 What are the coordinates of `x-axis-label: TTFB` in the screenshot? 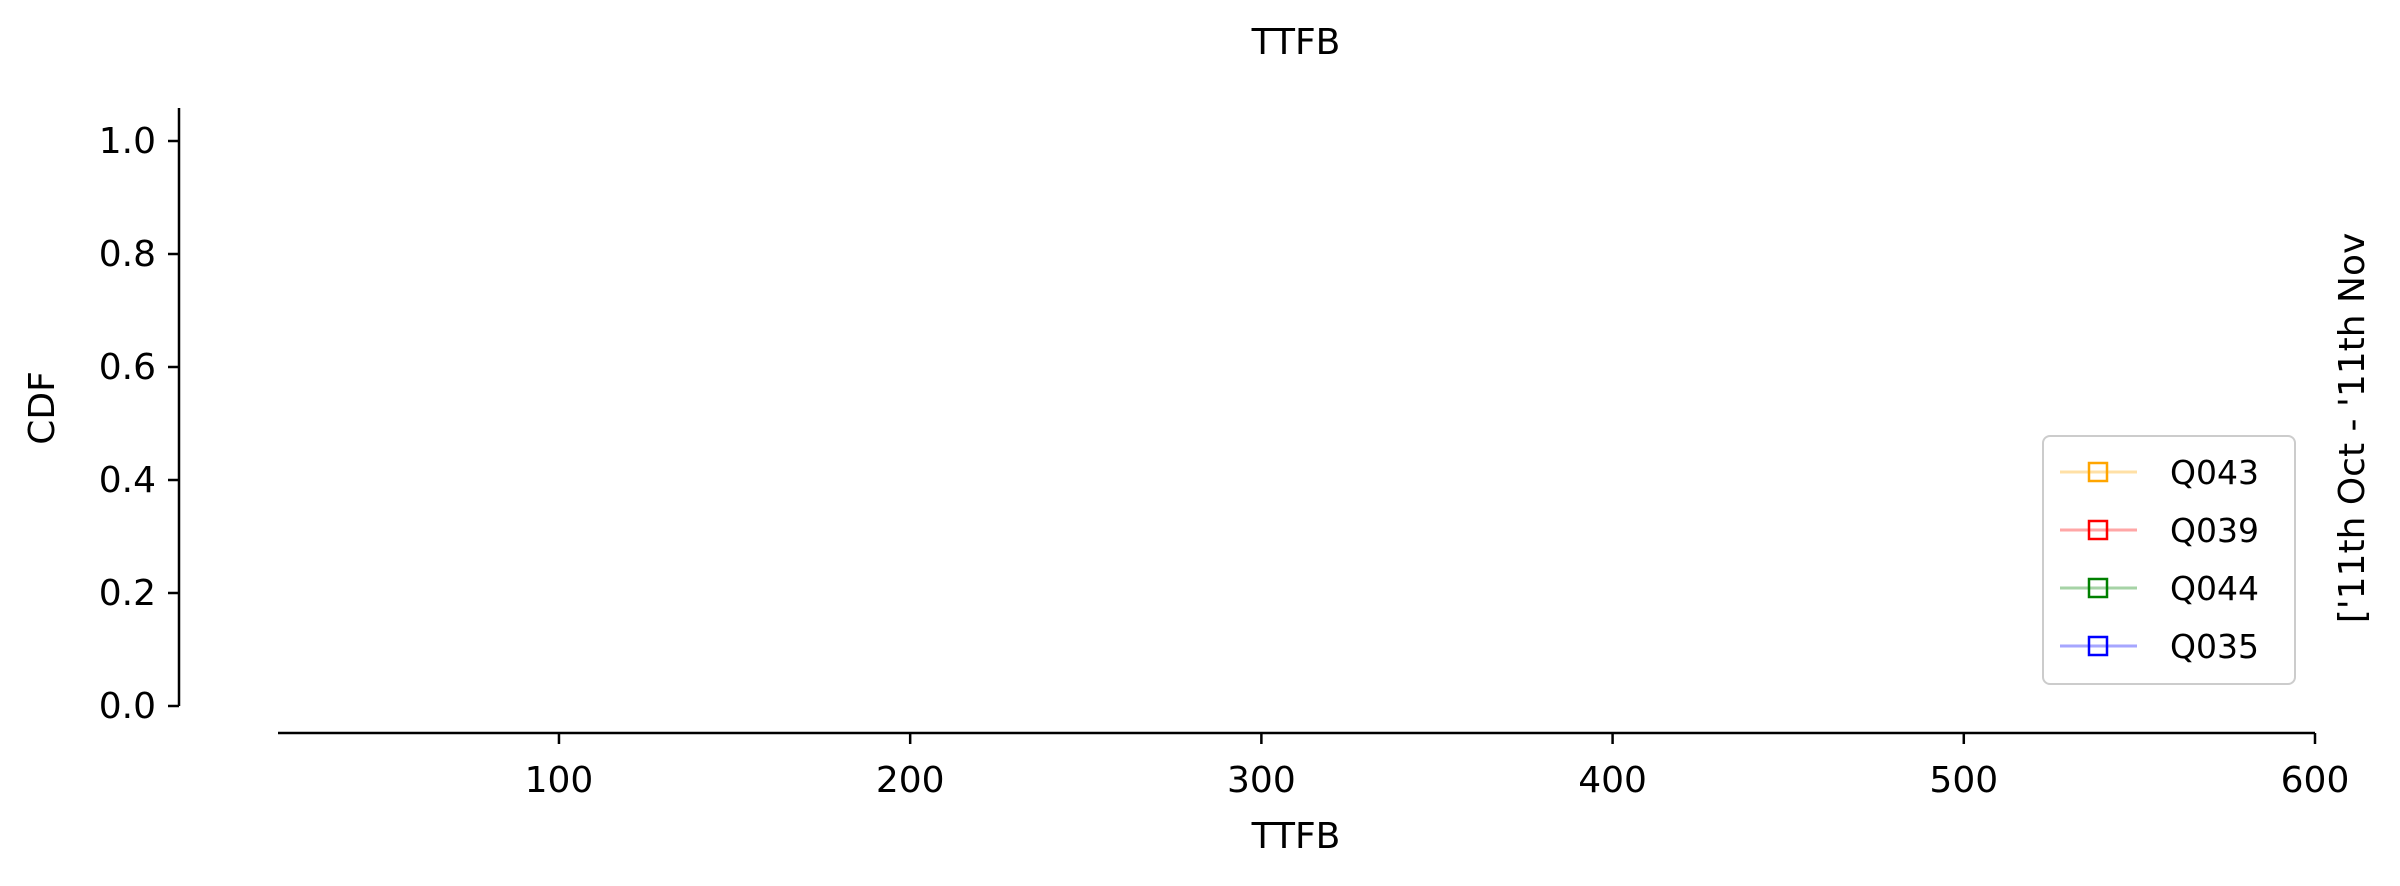 It's located at (1296, 836).